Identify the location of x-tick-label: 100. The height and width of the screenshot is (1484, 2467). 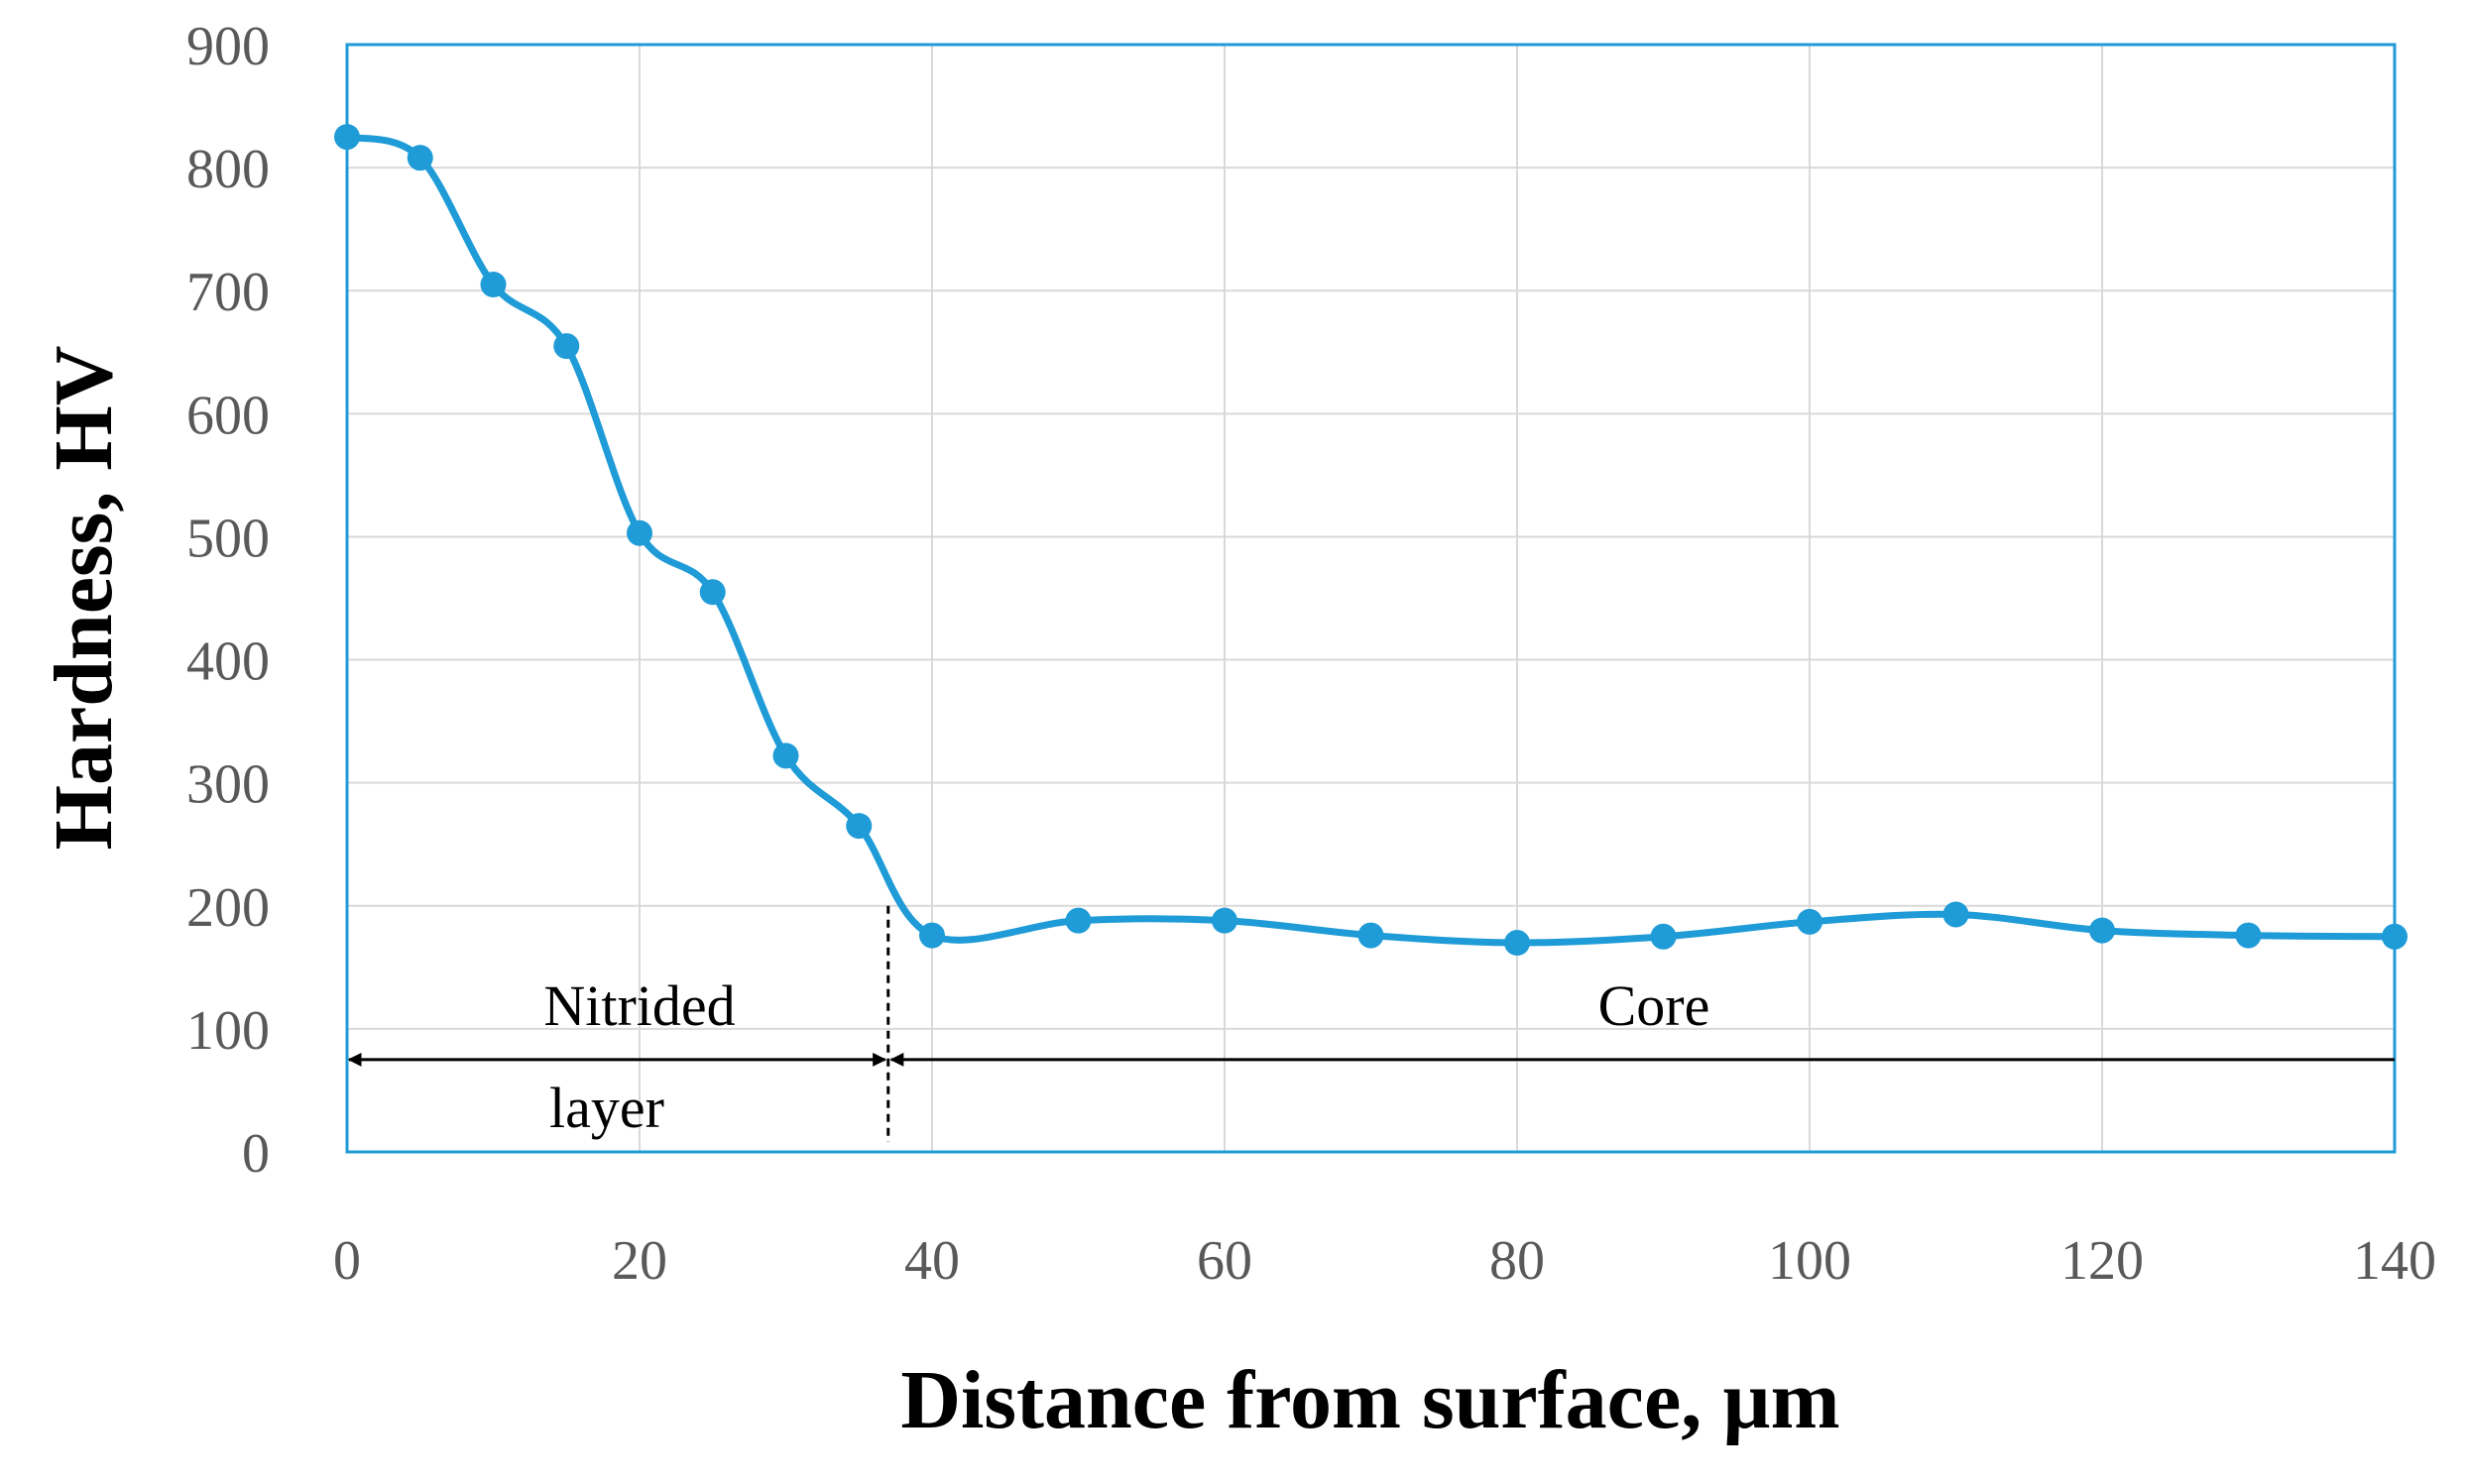
(1810, 1261).